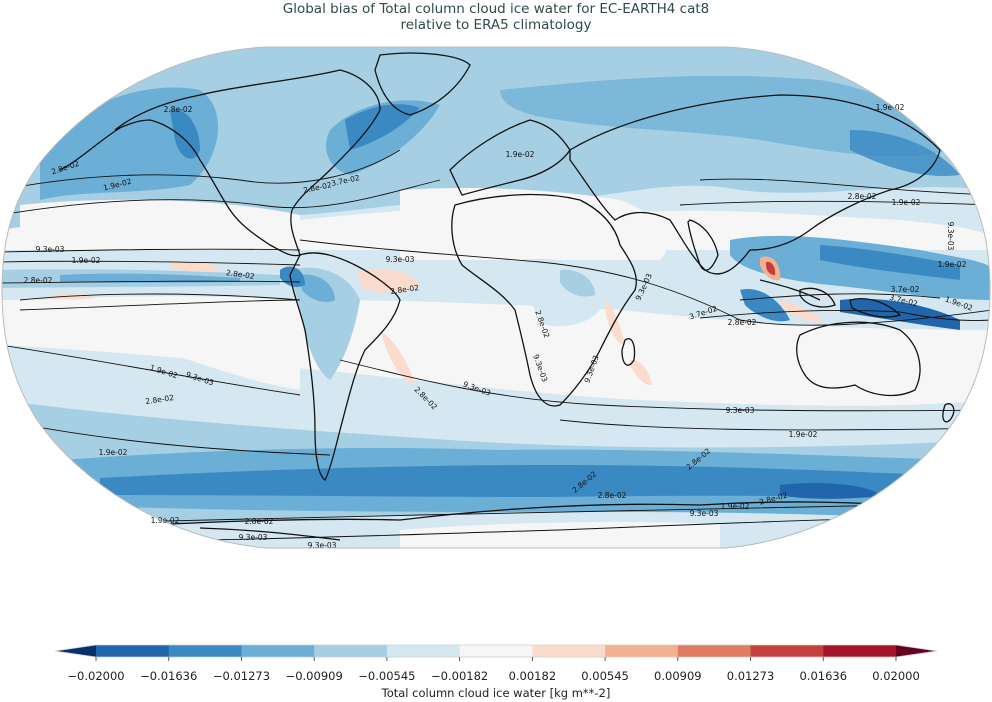 This screenshot has width=992, height=702. What do you see at coordinates (386, 676) in the screenshot?
I see `colorbar-tick-label: −0.00545` at bounding box center [386, 676].